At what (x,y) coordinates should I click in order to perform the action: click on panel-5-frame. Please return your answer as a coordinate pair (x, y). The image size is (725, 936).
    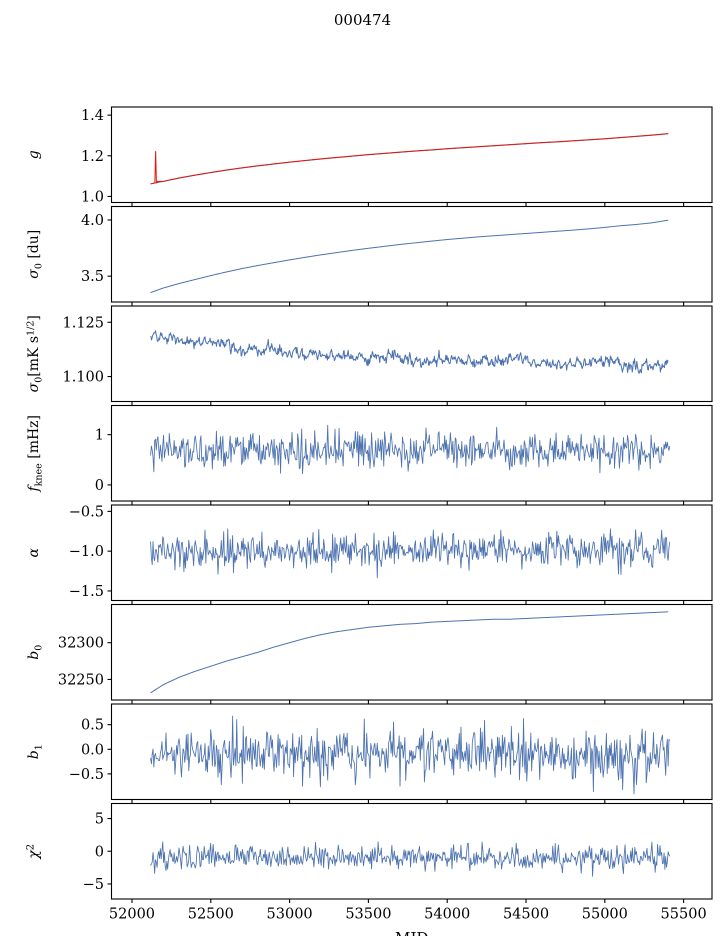
    Looking at the image, I should click on (411, 553).